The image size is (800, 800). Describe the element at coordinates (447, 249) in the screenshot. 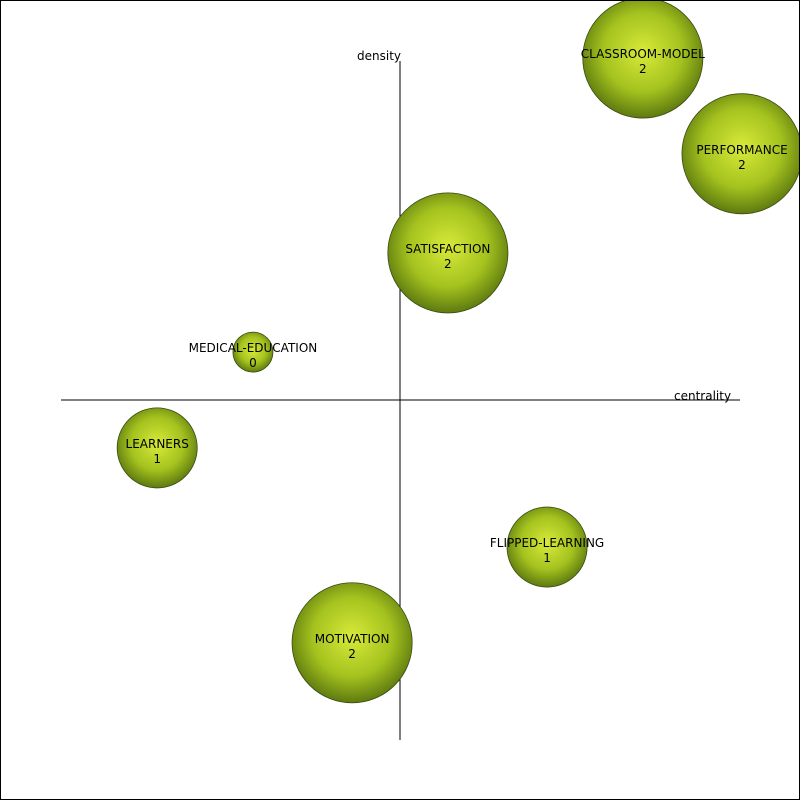

I see `bubble-label: SATISFACTION` at that location.